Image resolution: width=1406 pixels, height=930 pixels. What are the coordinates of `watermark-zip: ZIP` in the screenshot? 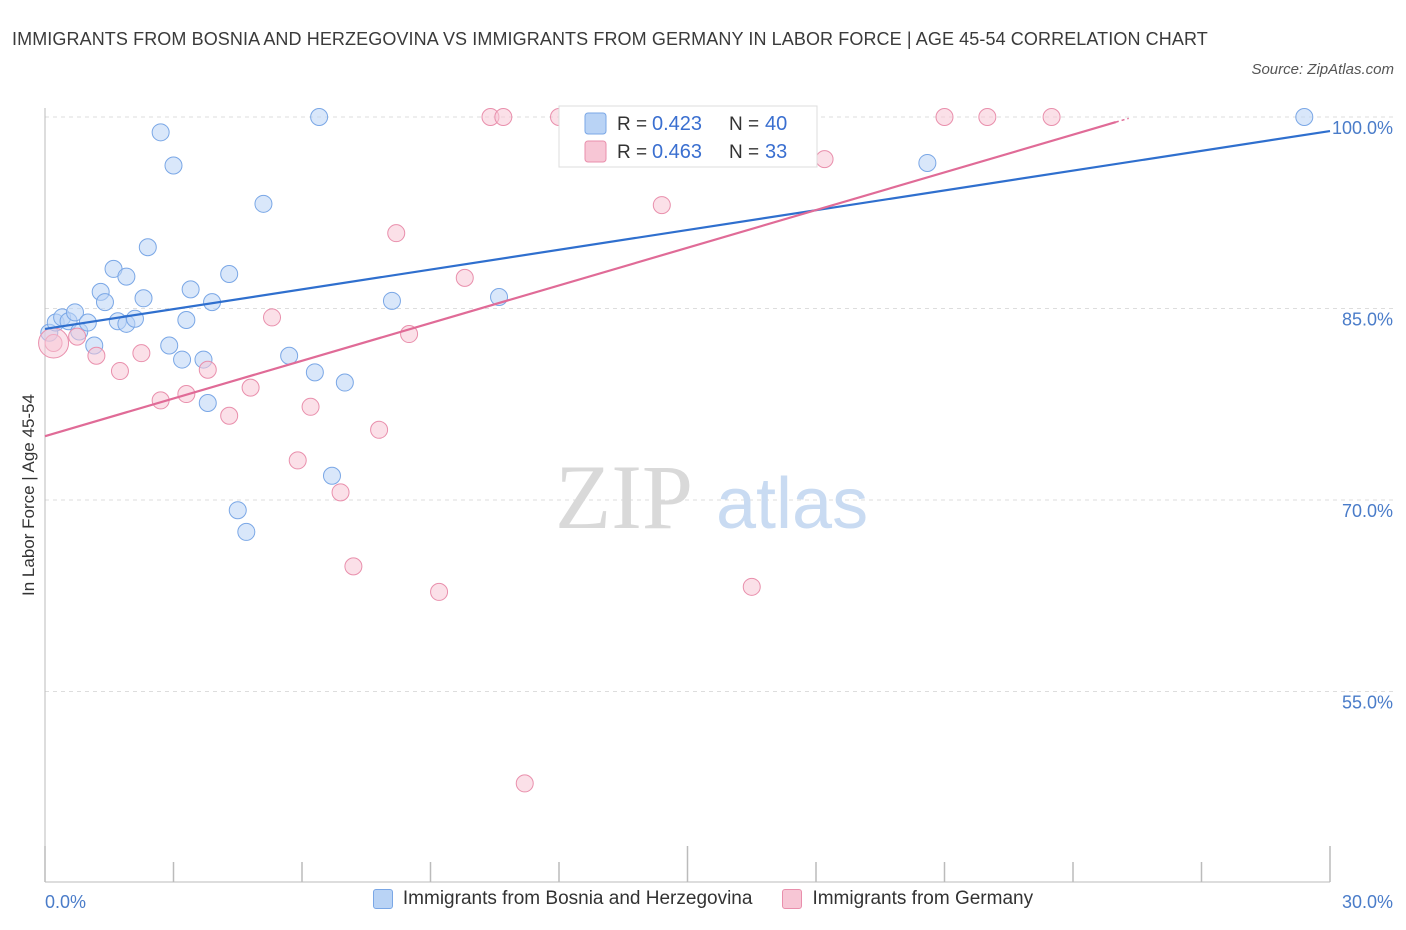 It's located at (624, 497).